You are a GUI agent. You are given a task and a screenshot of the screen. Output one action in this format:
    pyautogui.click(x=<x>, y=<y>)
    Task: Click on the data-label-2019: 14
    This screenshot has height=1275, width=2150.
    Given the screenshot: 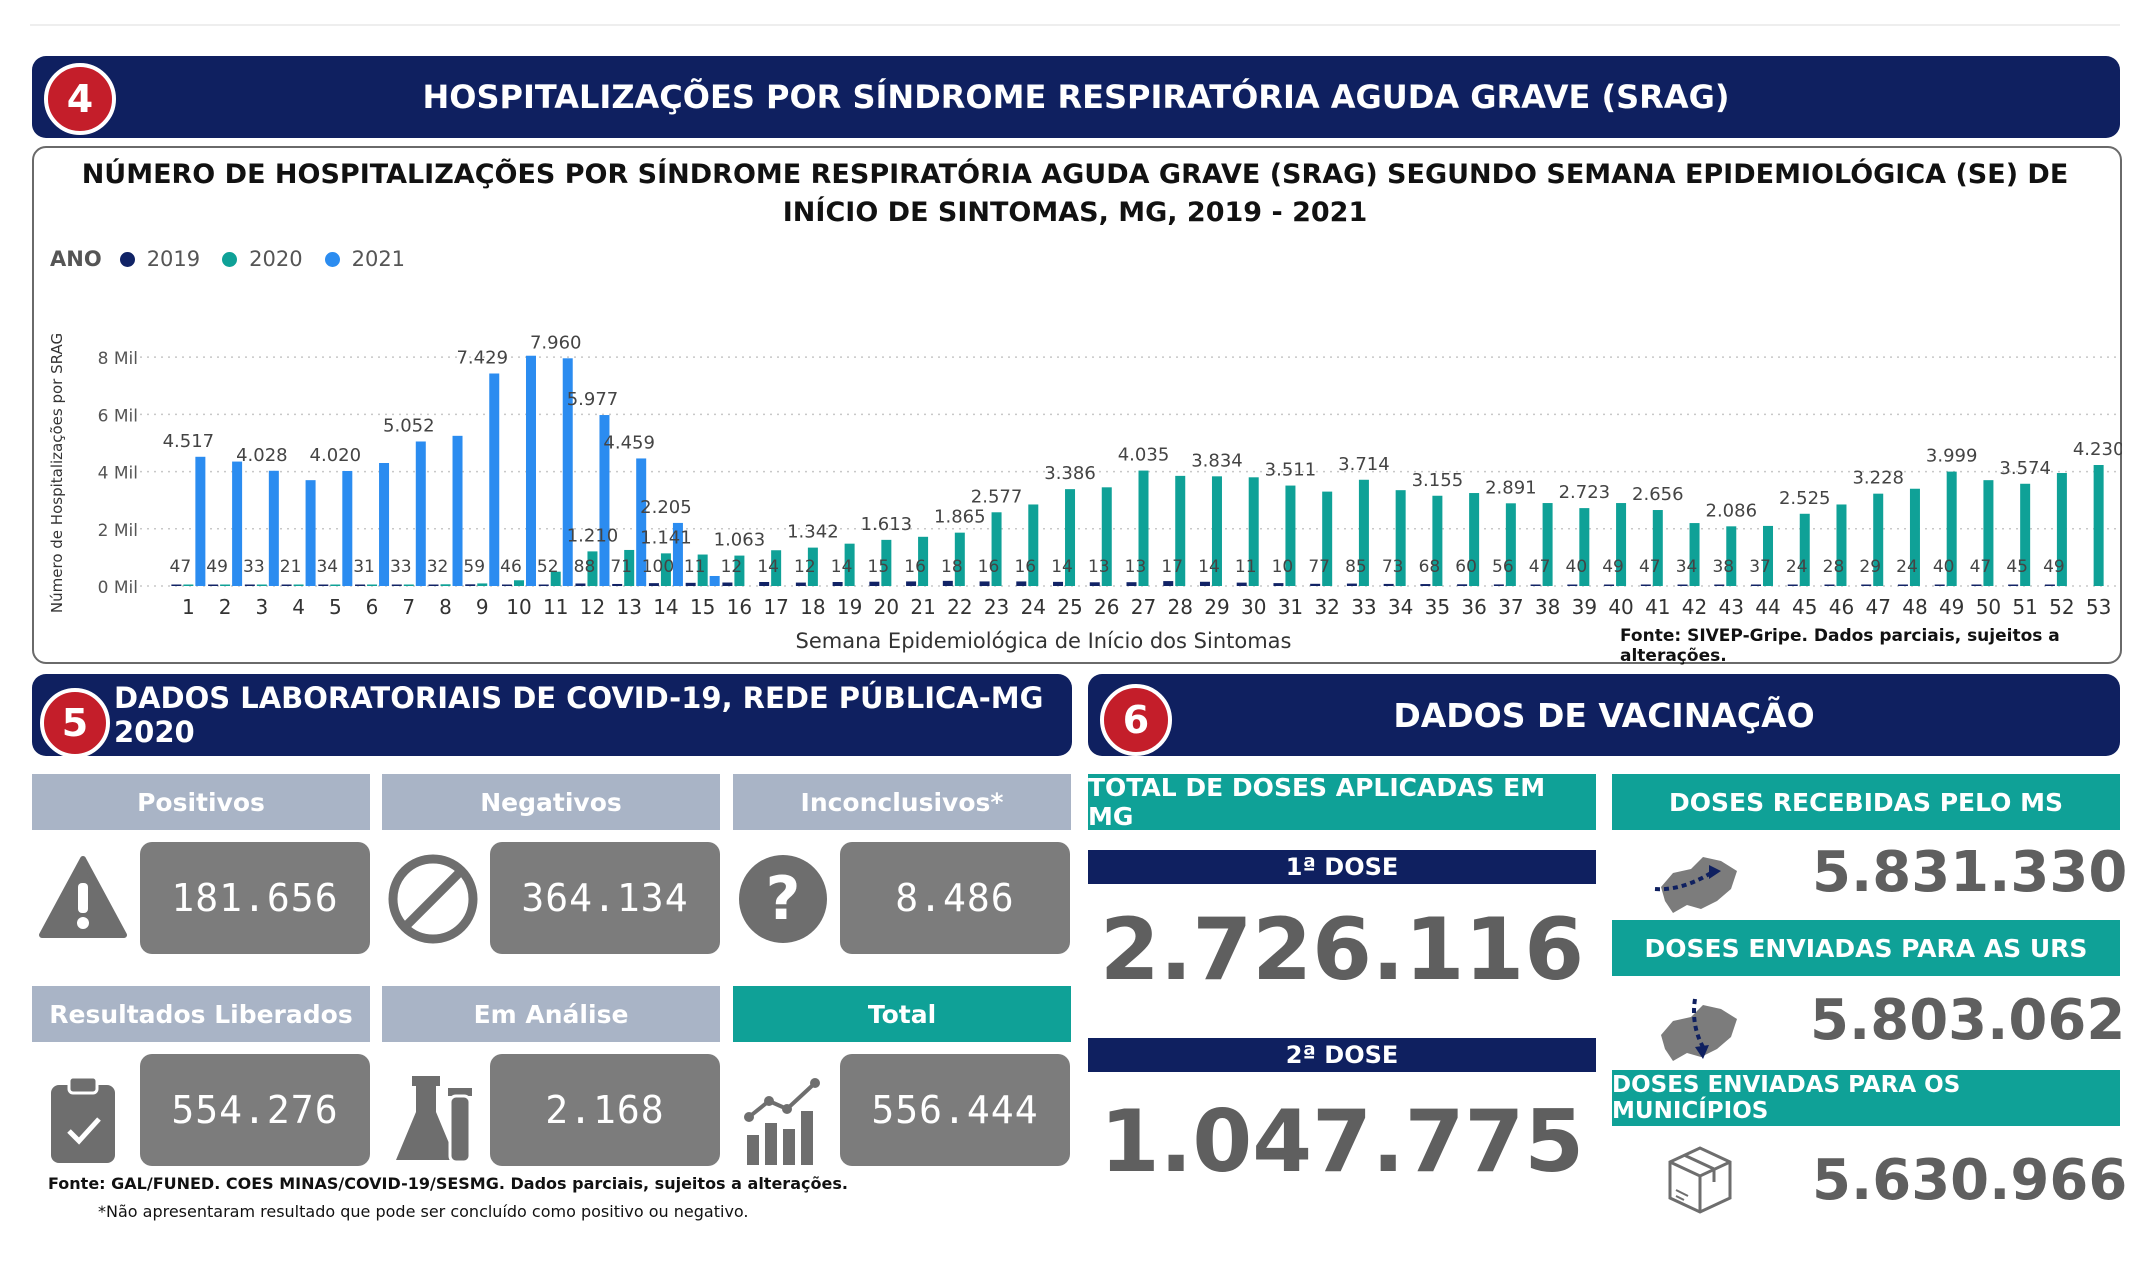 What is the action you would take?
    pyautogui.click(x=1062, y=567)
    